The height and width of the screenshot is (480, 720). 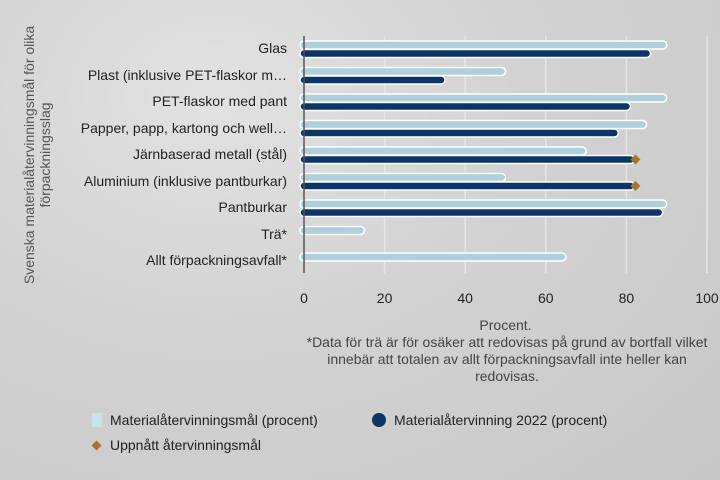 I want to click on x-axis-title: Procent., so click(x=505, y=325).